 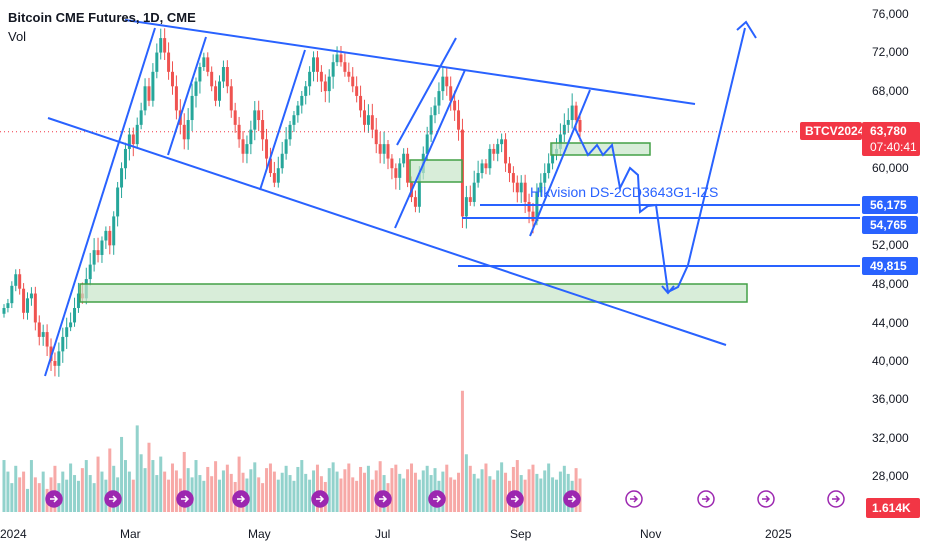 What do you see at coordinates (890, 266) in the screenshot?
I see `level-tag-49815: 49,815` at bounding box center [890, 266].